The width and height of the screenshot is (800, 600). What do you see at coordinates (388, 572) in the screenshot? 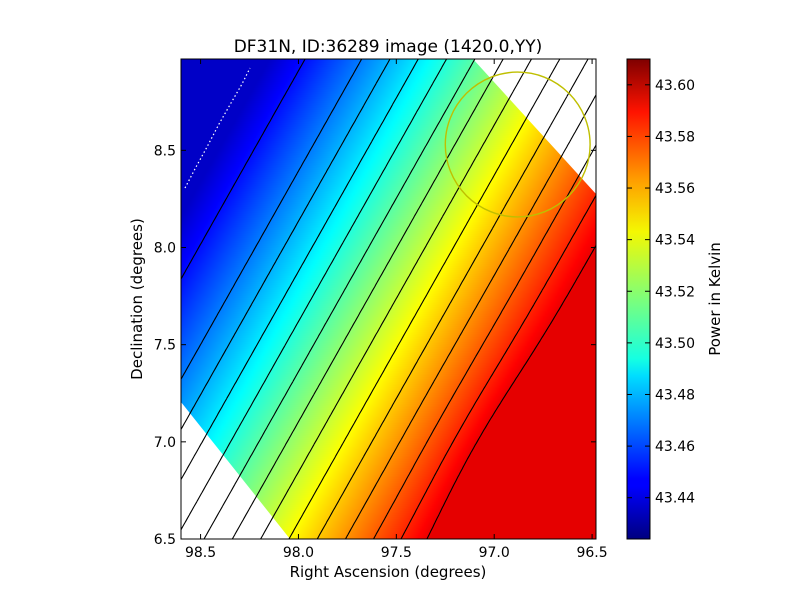
I see `x-axis-label: Right Ascension (degrees)` at bounding box center [388, 572].